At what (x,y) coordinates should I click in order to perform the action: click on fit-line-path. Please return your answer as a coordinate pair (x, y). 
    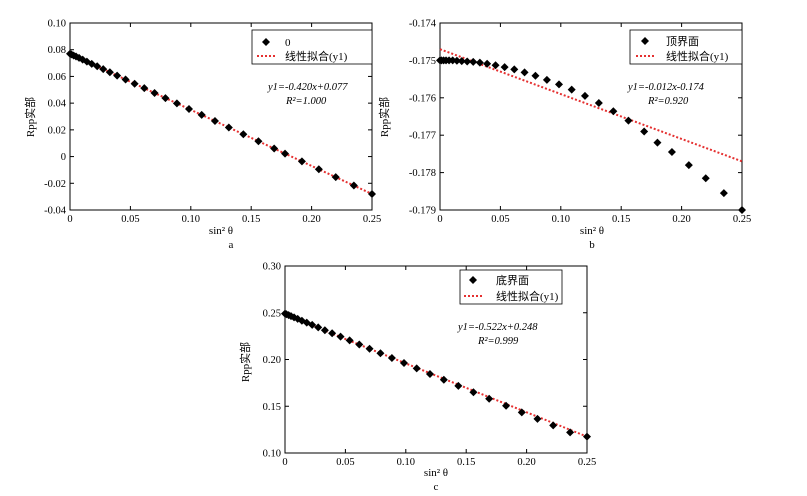
    Looking at the image, I should click on (591, 105).